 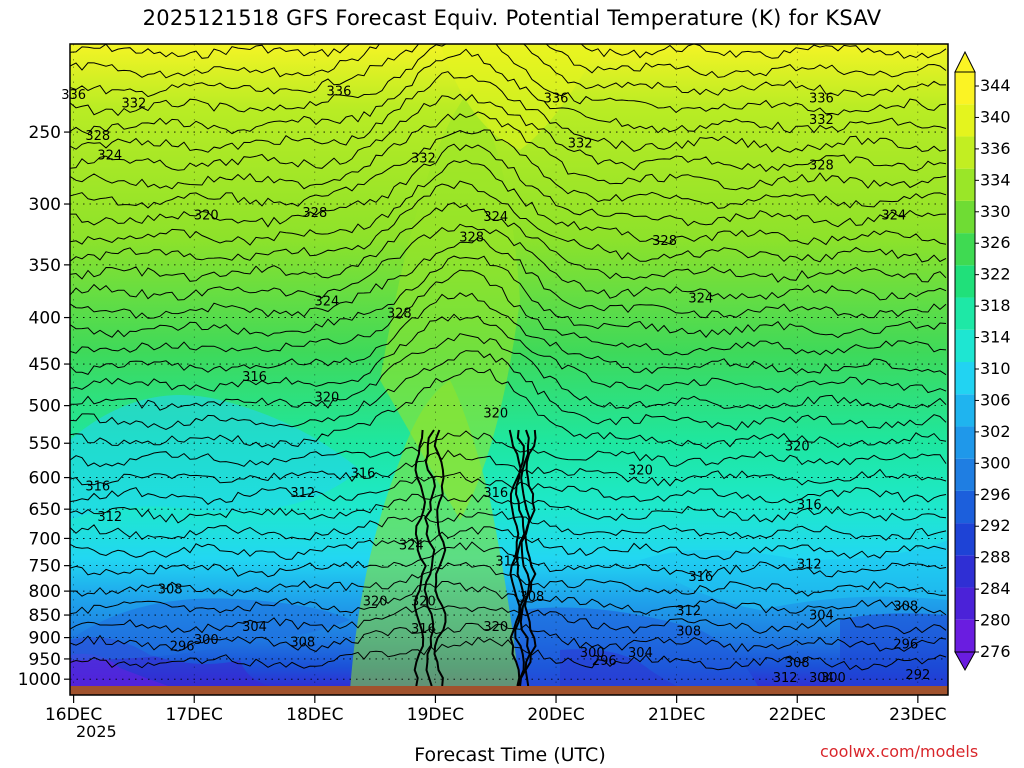 What do you see at coordinates (121, 670) in the screenshot?
I see `coldest-core` at bounding box center [121, 670].